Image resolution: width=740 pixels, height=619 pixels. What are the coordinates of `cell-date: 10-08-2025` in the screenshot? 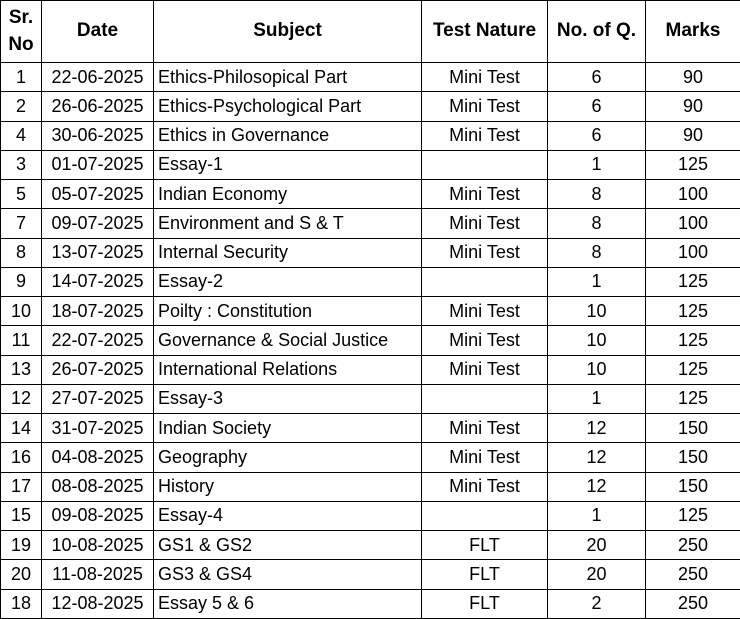 It's located at (97, 545).